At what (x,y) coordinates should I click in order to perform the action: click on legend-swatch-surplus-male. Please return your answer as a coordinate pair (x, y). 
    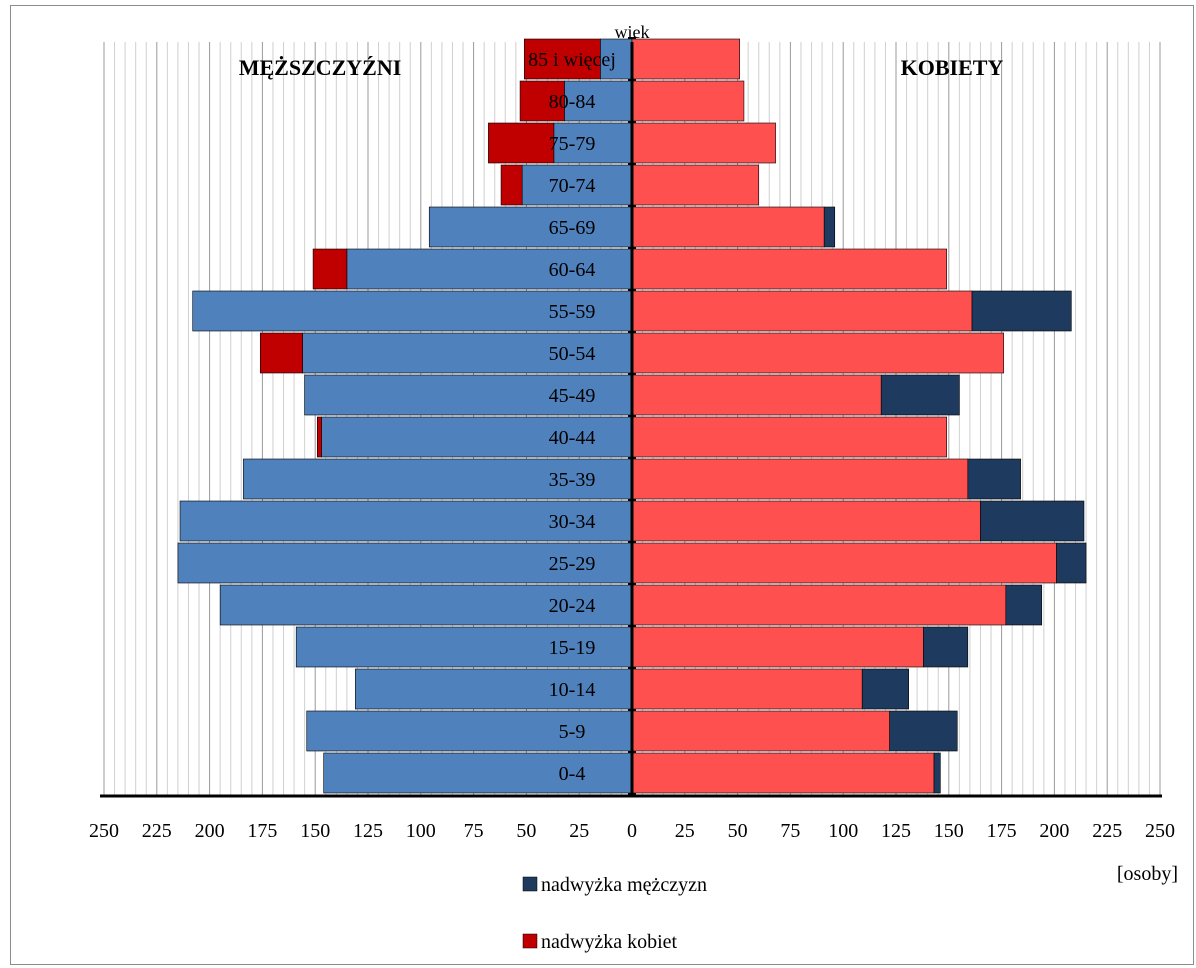
    Looking at the image, I should click on (530, 884).